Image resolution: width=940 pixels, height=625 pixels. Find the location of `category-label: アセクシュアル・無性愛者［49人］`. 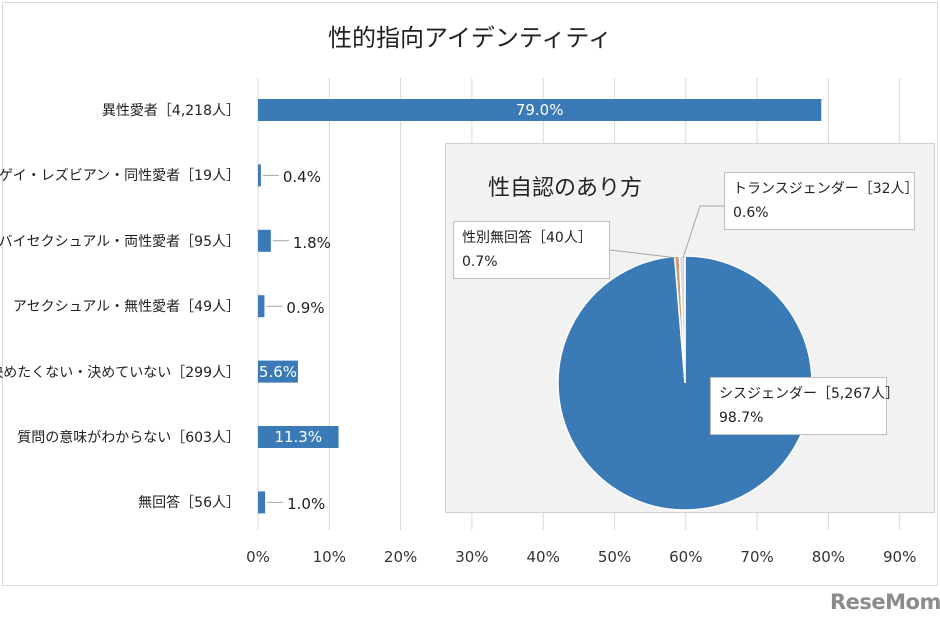

category-label: アセクシュアル・無性愛者［49人］ is located at coordinates (126, 307).